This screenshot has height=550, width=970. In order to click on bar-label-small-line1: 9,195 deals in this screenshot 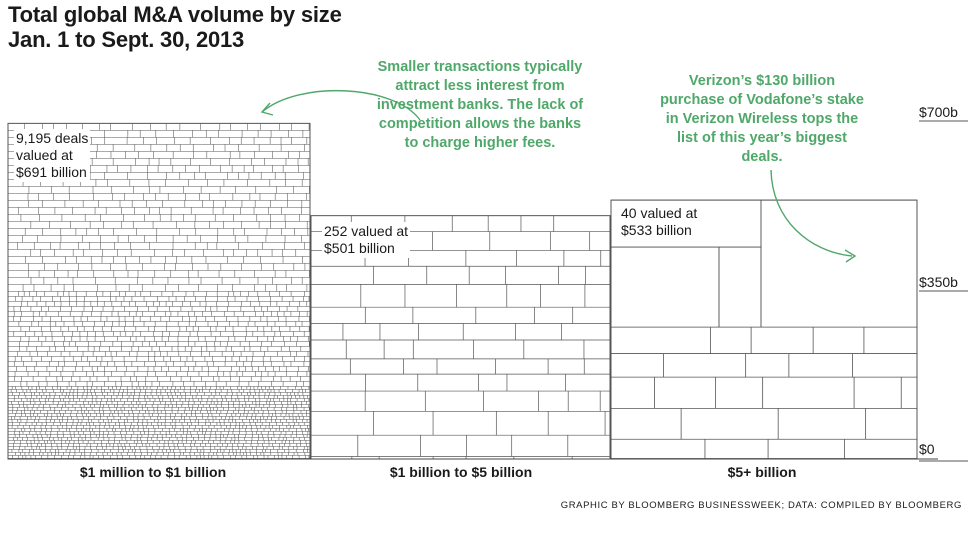, I will do `click(52, 138)`.